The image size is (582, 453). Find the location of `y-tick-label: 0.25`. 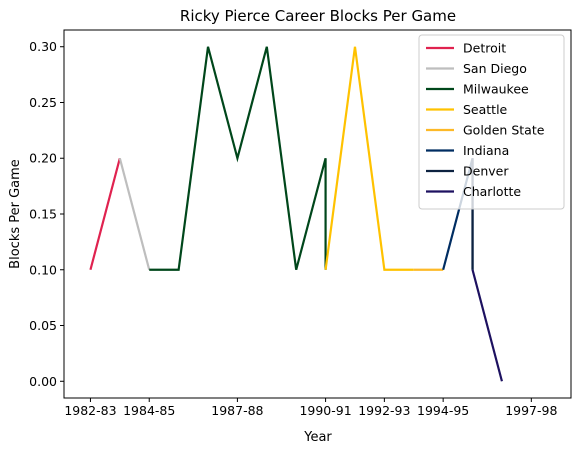

y-tick-label: 0.25 is located at coordinates (43, 102).